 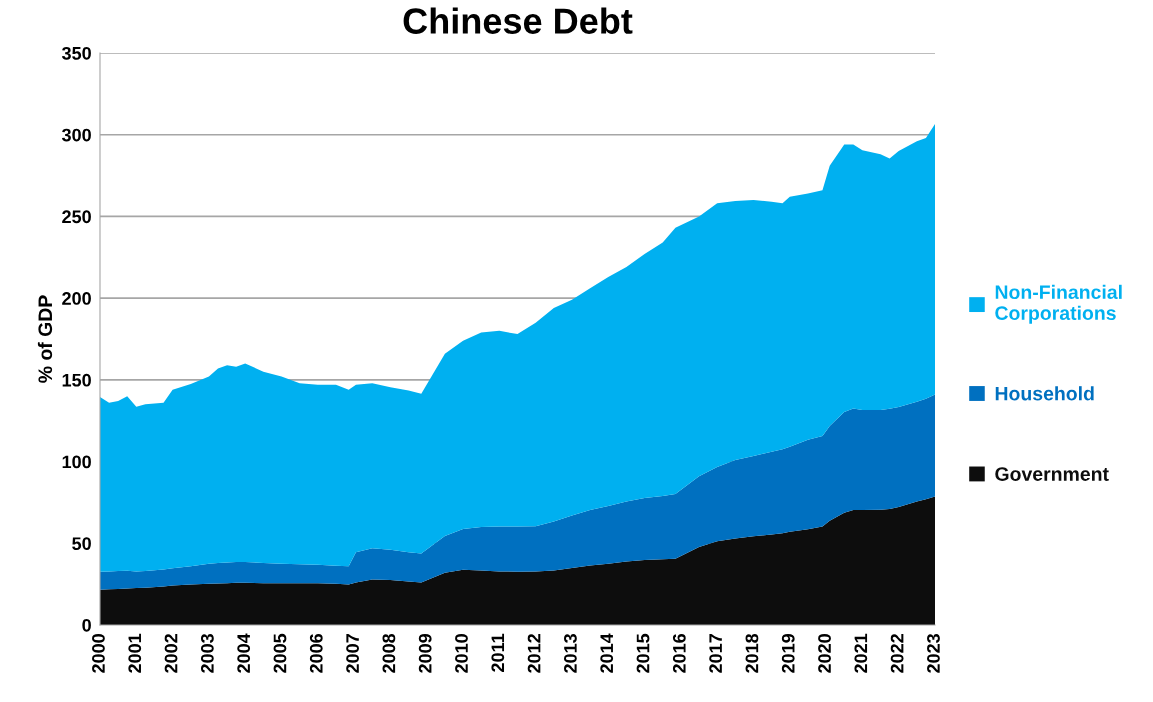 I want to click on x-tick-label: 2017, so click(x=716, y=653).